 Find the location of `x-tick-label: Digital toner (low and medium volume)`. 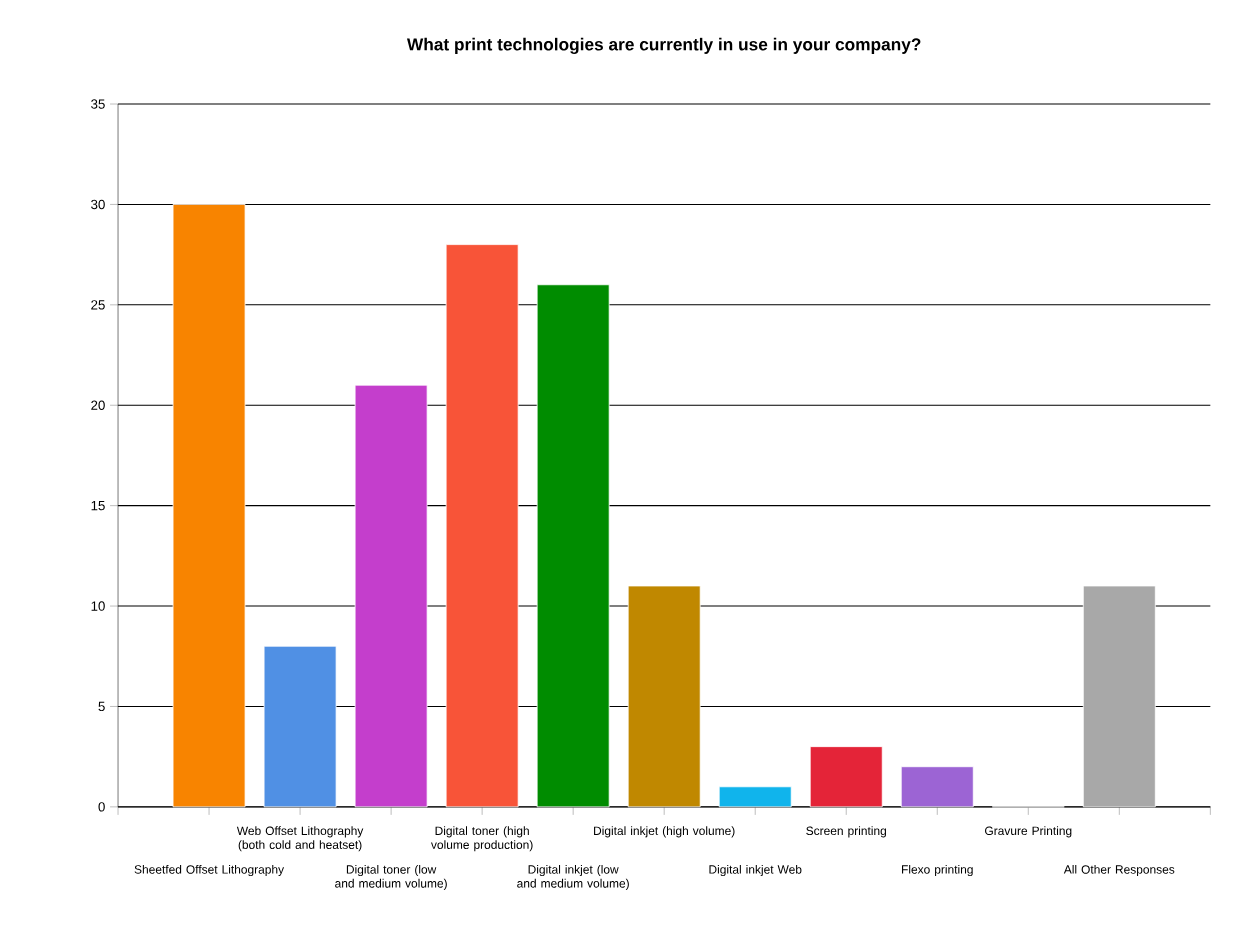

x-tick-label: Digital toner (low and medium volume) is located at coordinates (391, 877).